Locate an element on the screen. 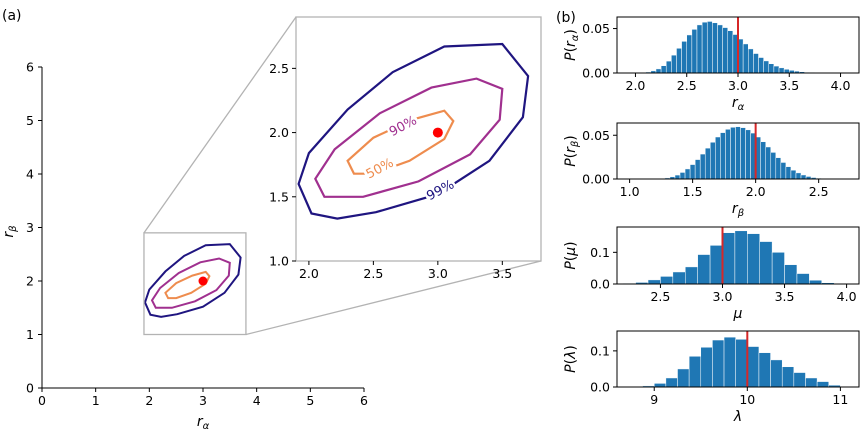 The width and height of the screenshot is (868, 436). x-tick-label: 3.5 is located at coordinates (785, 296).